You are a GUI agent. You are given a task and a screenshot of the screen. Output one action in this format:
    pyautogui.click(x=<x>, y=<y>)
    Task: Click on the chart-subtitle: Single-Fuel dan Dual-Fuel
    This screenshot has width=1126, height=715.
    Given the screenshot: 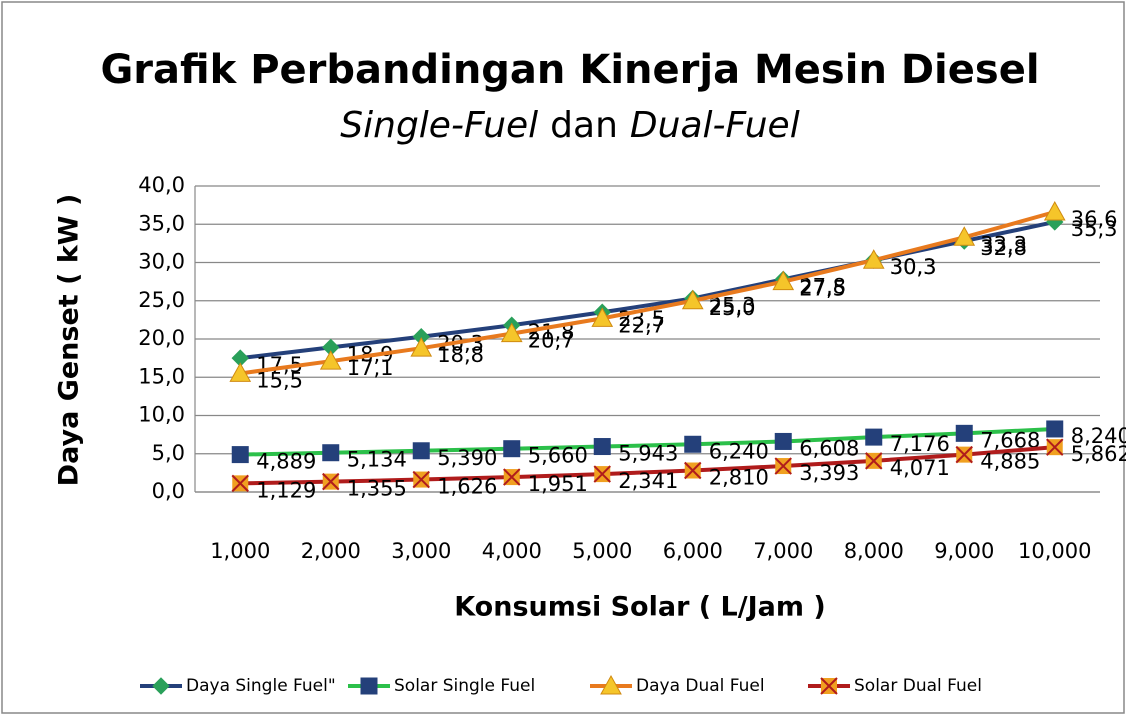 What is the action you would take?
    pyautogui.click(x=569, y=125)
    